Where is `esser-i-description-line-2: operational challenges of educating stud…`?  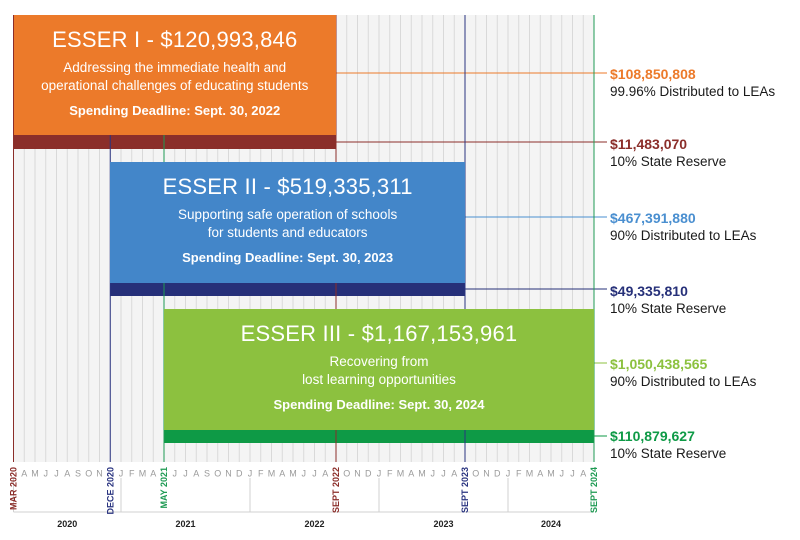
esser-i-description-line-2: operational challenges of educating stud… is located at coordinates (175, 85).